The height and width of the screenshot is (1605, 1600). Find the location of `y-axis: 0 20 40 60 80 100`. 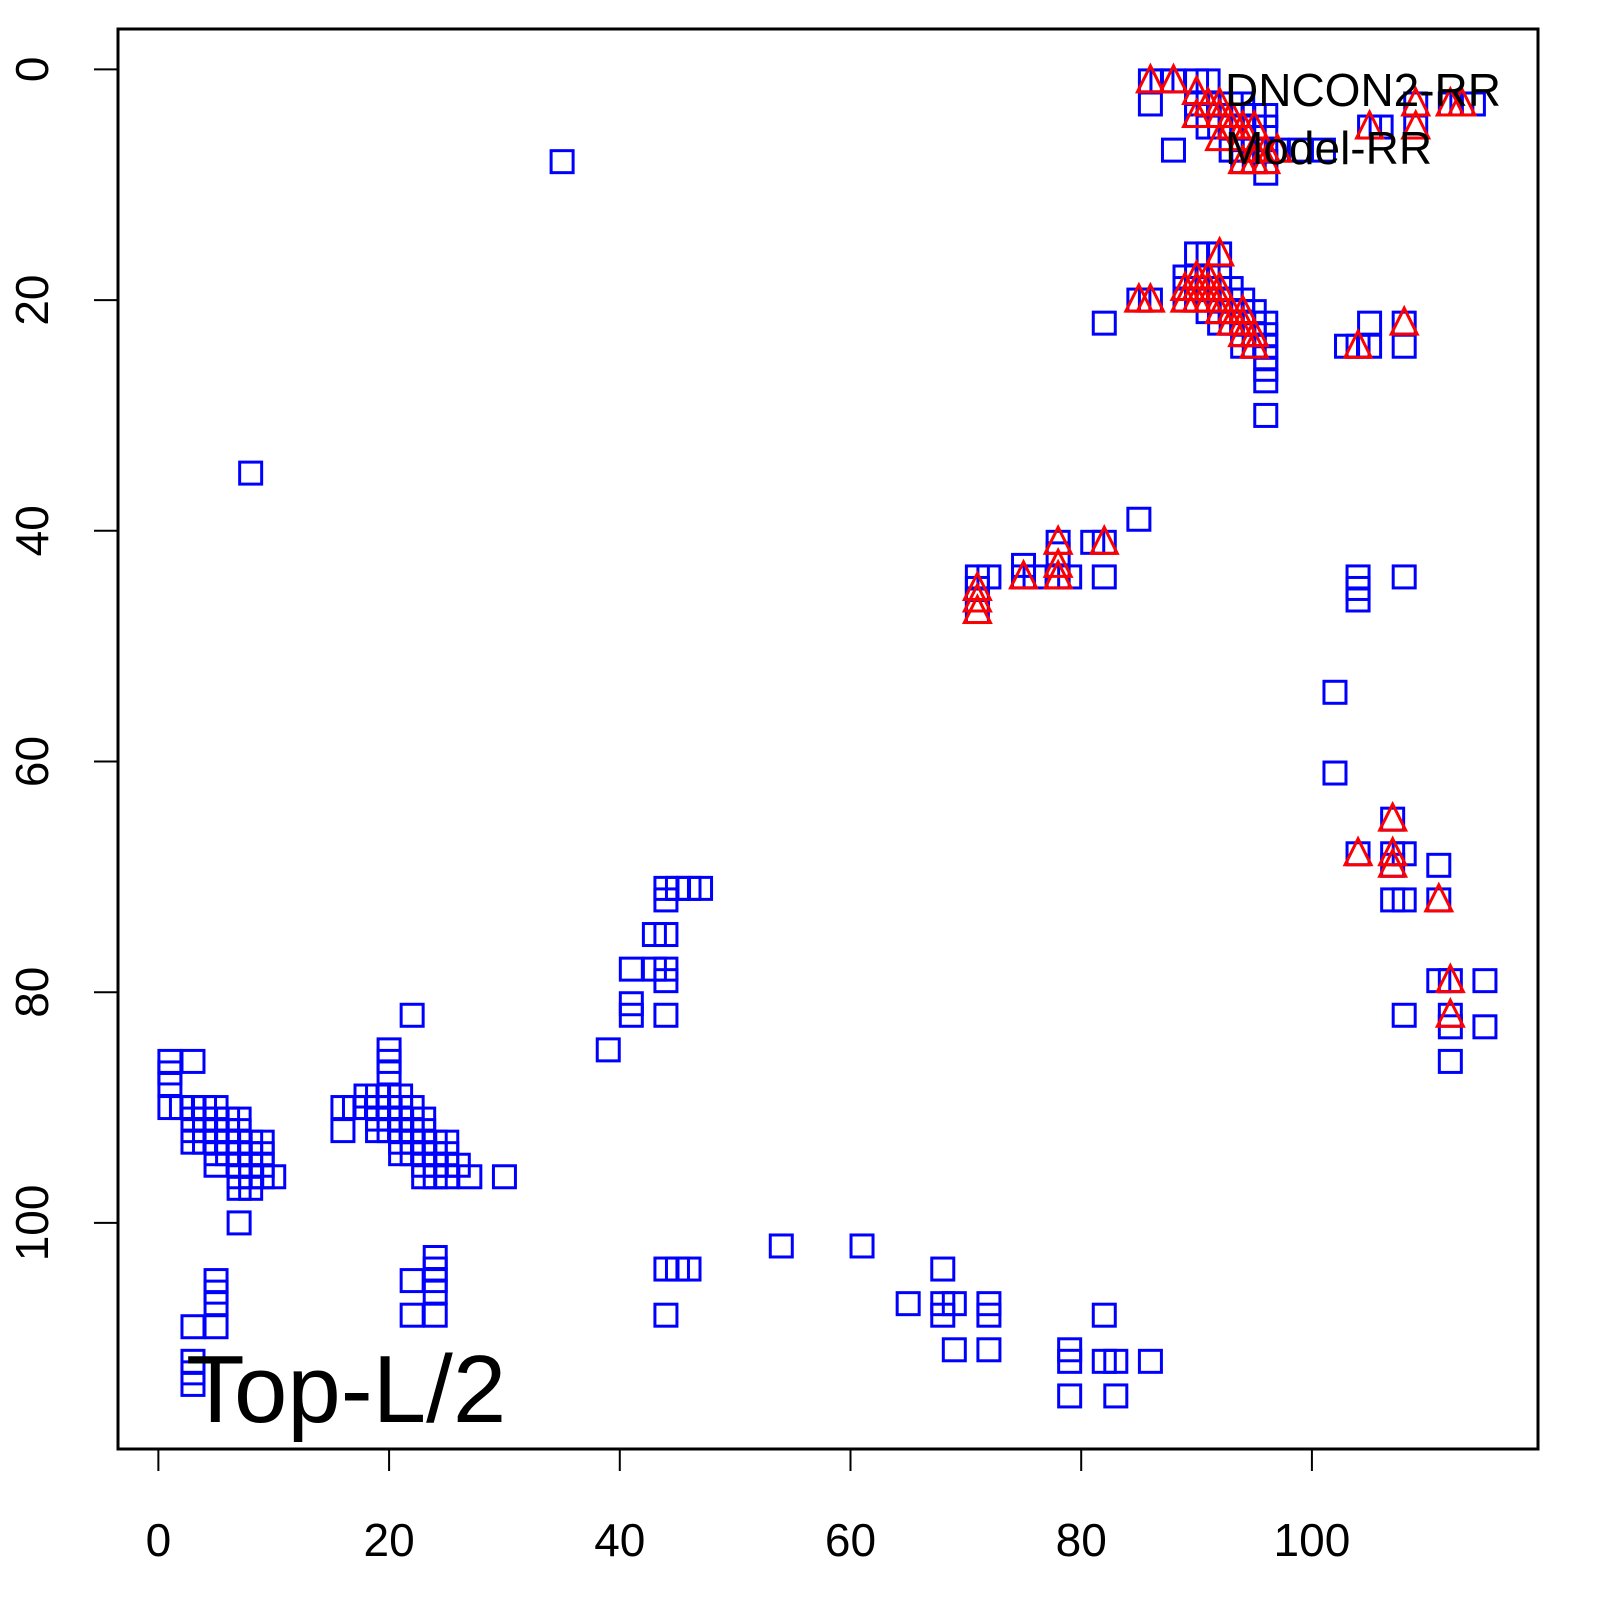

y-axis: 0 20 40 60 80 100 is located at coordinates (62, 659).